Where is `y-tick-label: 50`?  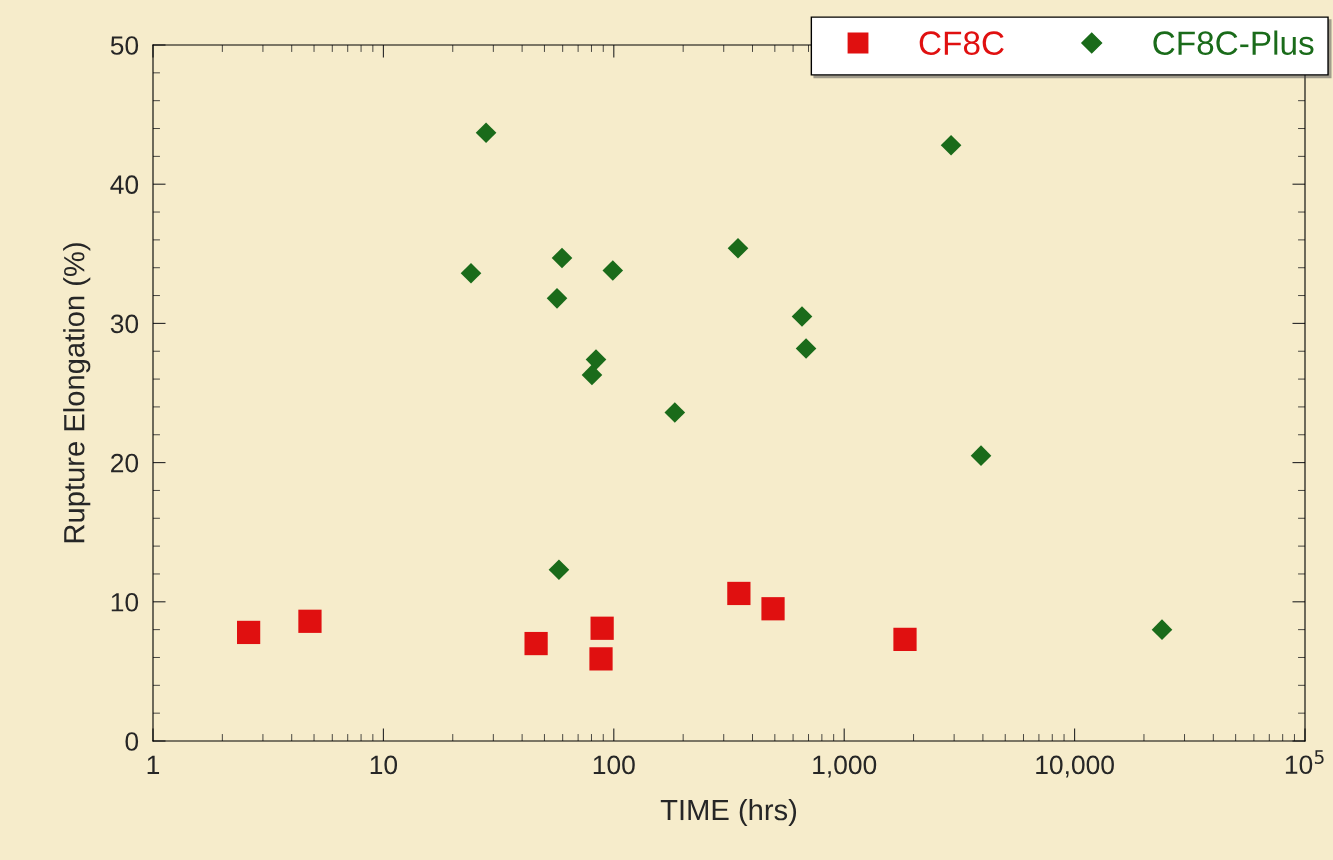 y-tick-label: 50 is located at coordinates (124, 45).